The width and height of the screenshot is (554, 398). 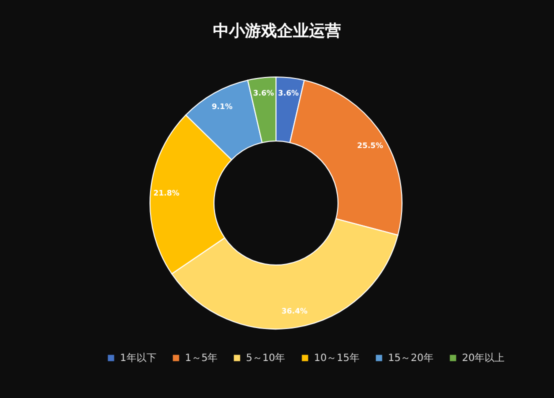 What do you see at coordinates (337, 358) in the screenshot?
I see `legend-label: 10～15年` at bounding box center [337, 358].